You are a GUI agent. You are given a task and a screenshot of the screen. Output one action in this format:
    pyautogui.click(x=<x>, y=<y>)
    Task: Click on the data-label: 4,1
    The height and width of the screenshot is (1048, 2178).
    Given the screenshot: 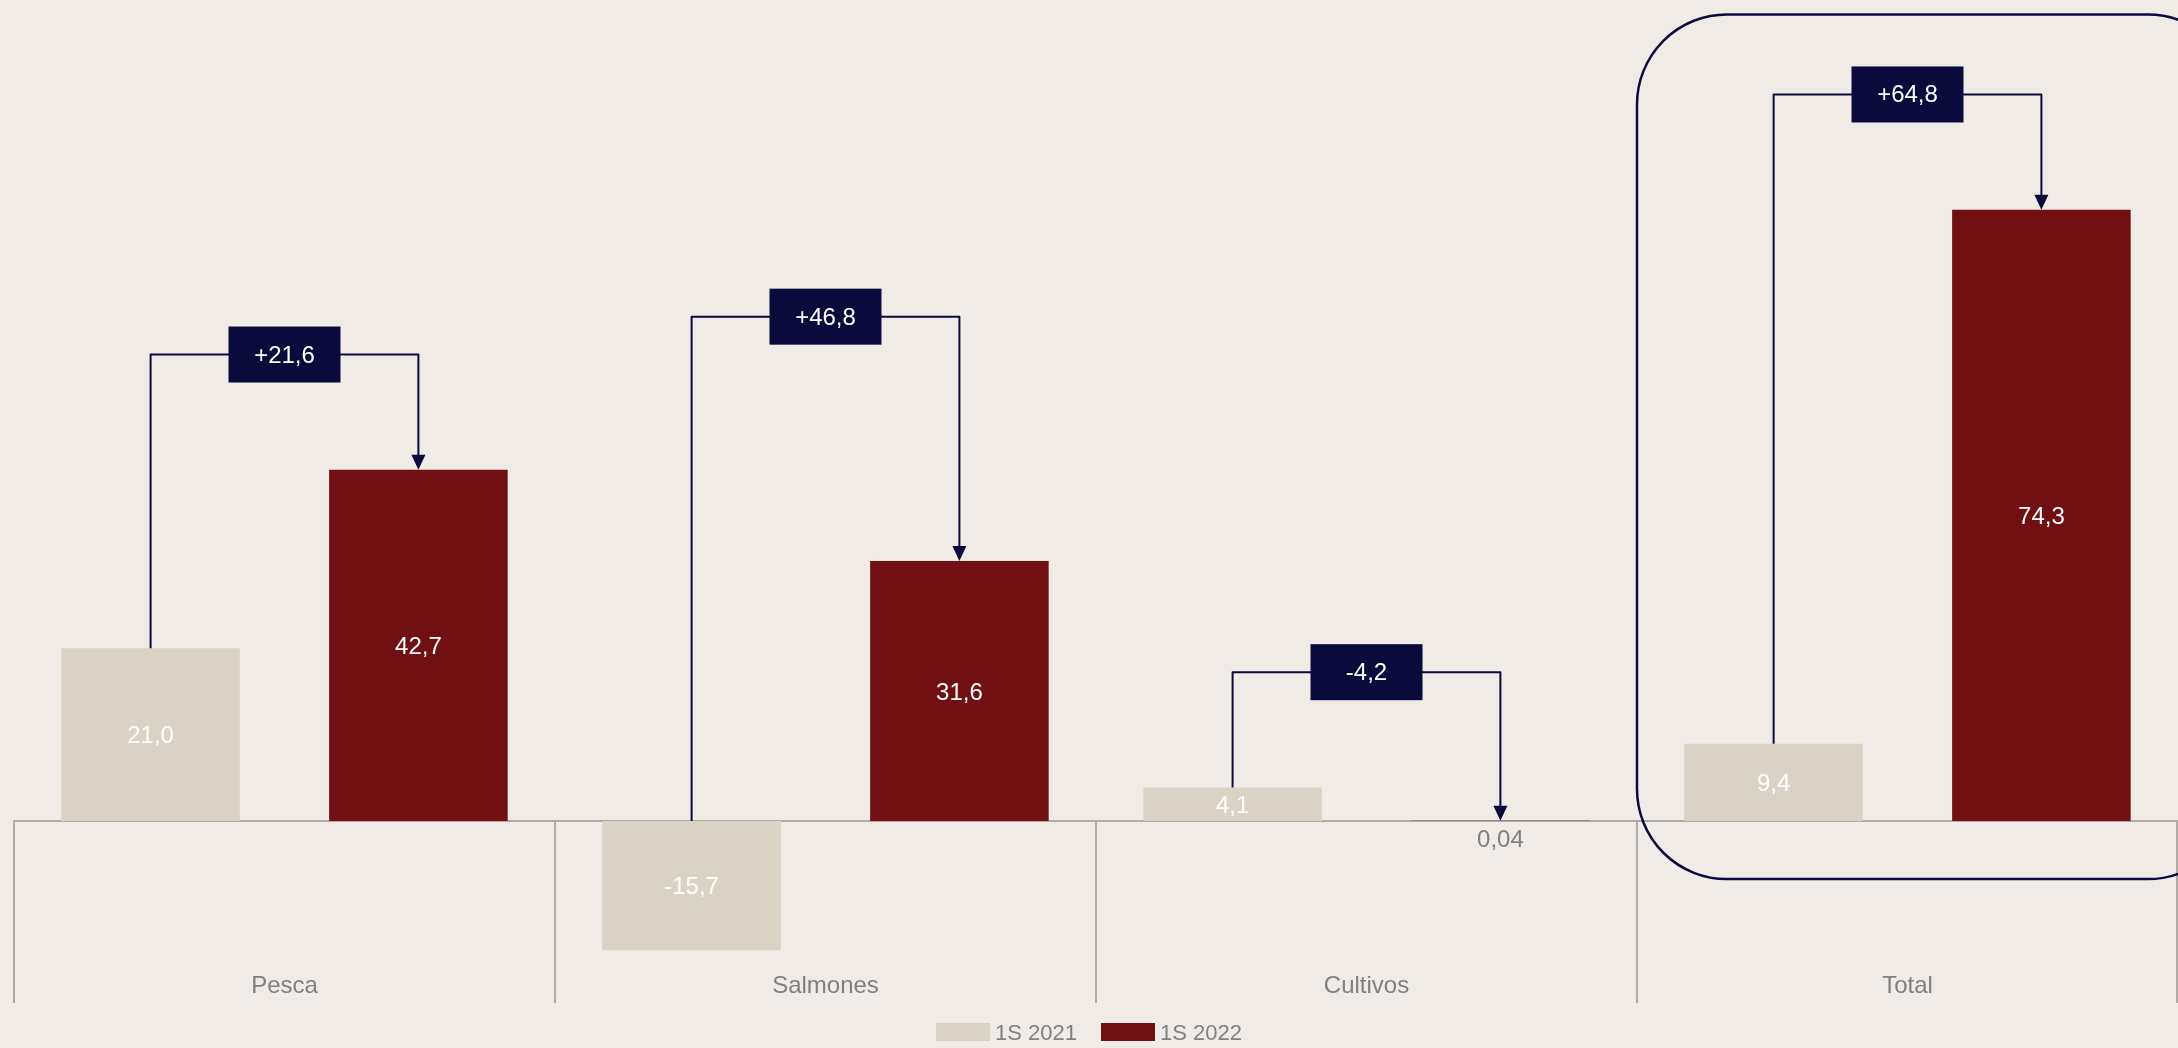 What is the action you would take?
    pyautogui.click(x=1232, y=804)
    